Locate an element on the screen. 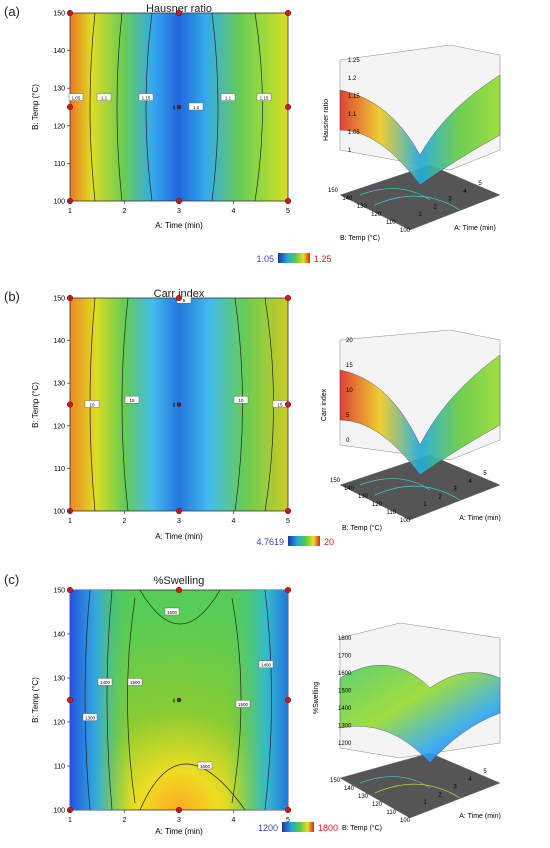  scale-max-label: 1800 is located at coordinates (328, 828).